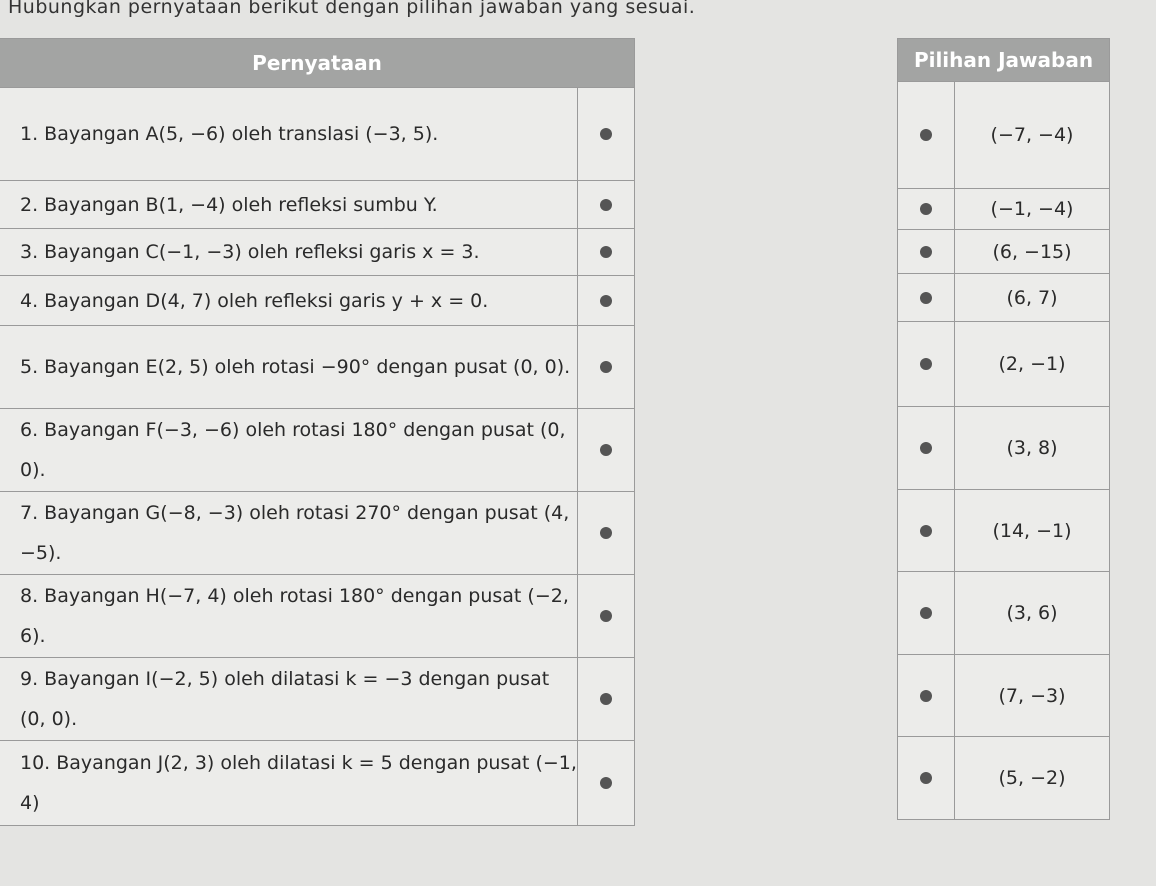 The image size is (1156, 886). Describe the element at coordinates (317, 63) in the screenshot. I see `statements-header: Pernyataan` at that location.